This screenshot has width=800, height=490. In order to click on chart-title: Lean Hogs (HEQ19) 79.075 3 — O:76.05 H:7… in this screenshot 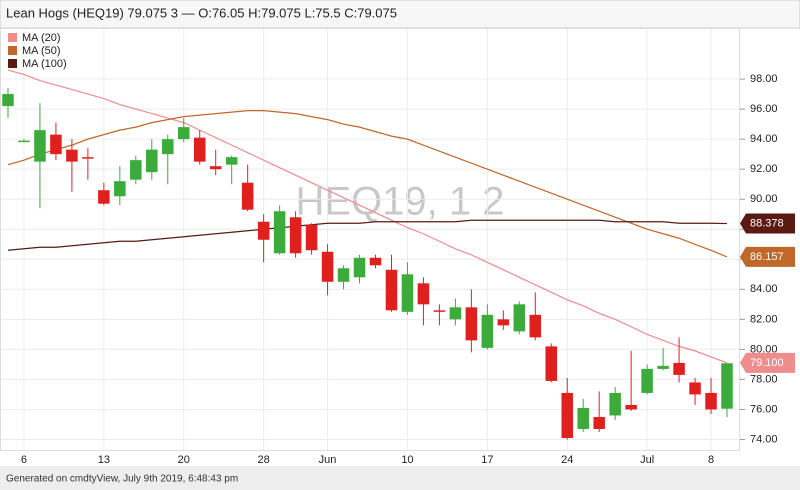, I will do `click(201, 12)`.